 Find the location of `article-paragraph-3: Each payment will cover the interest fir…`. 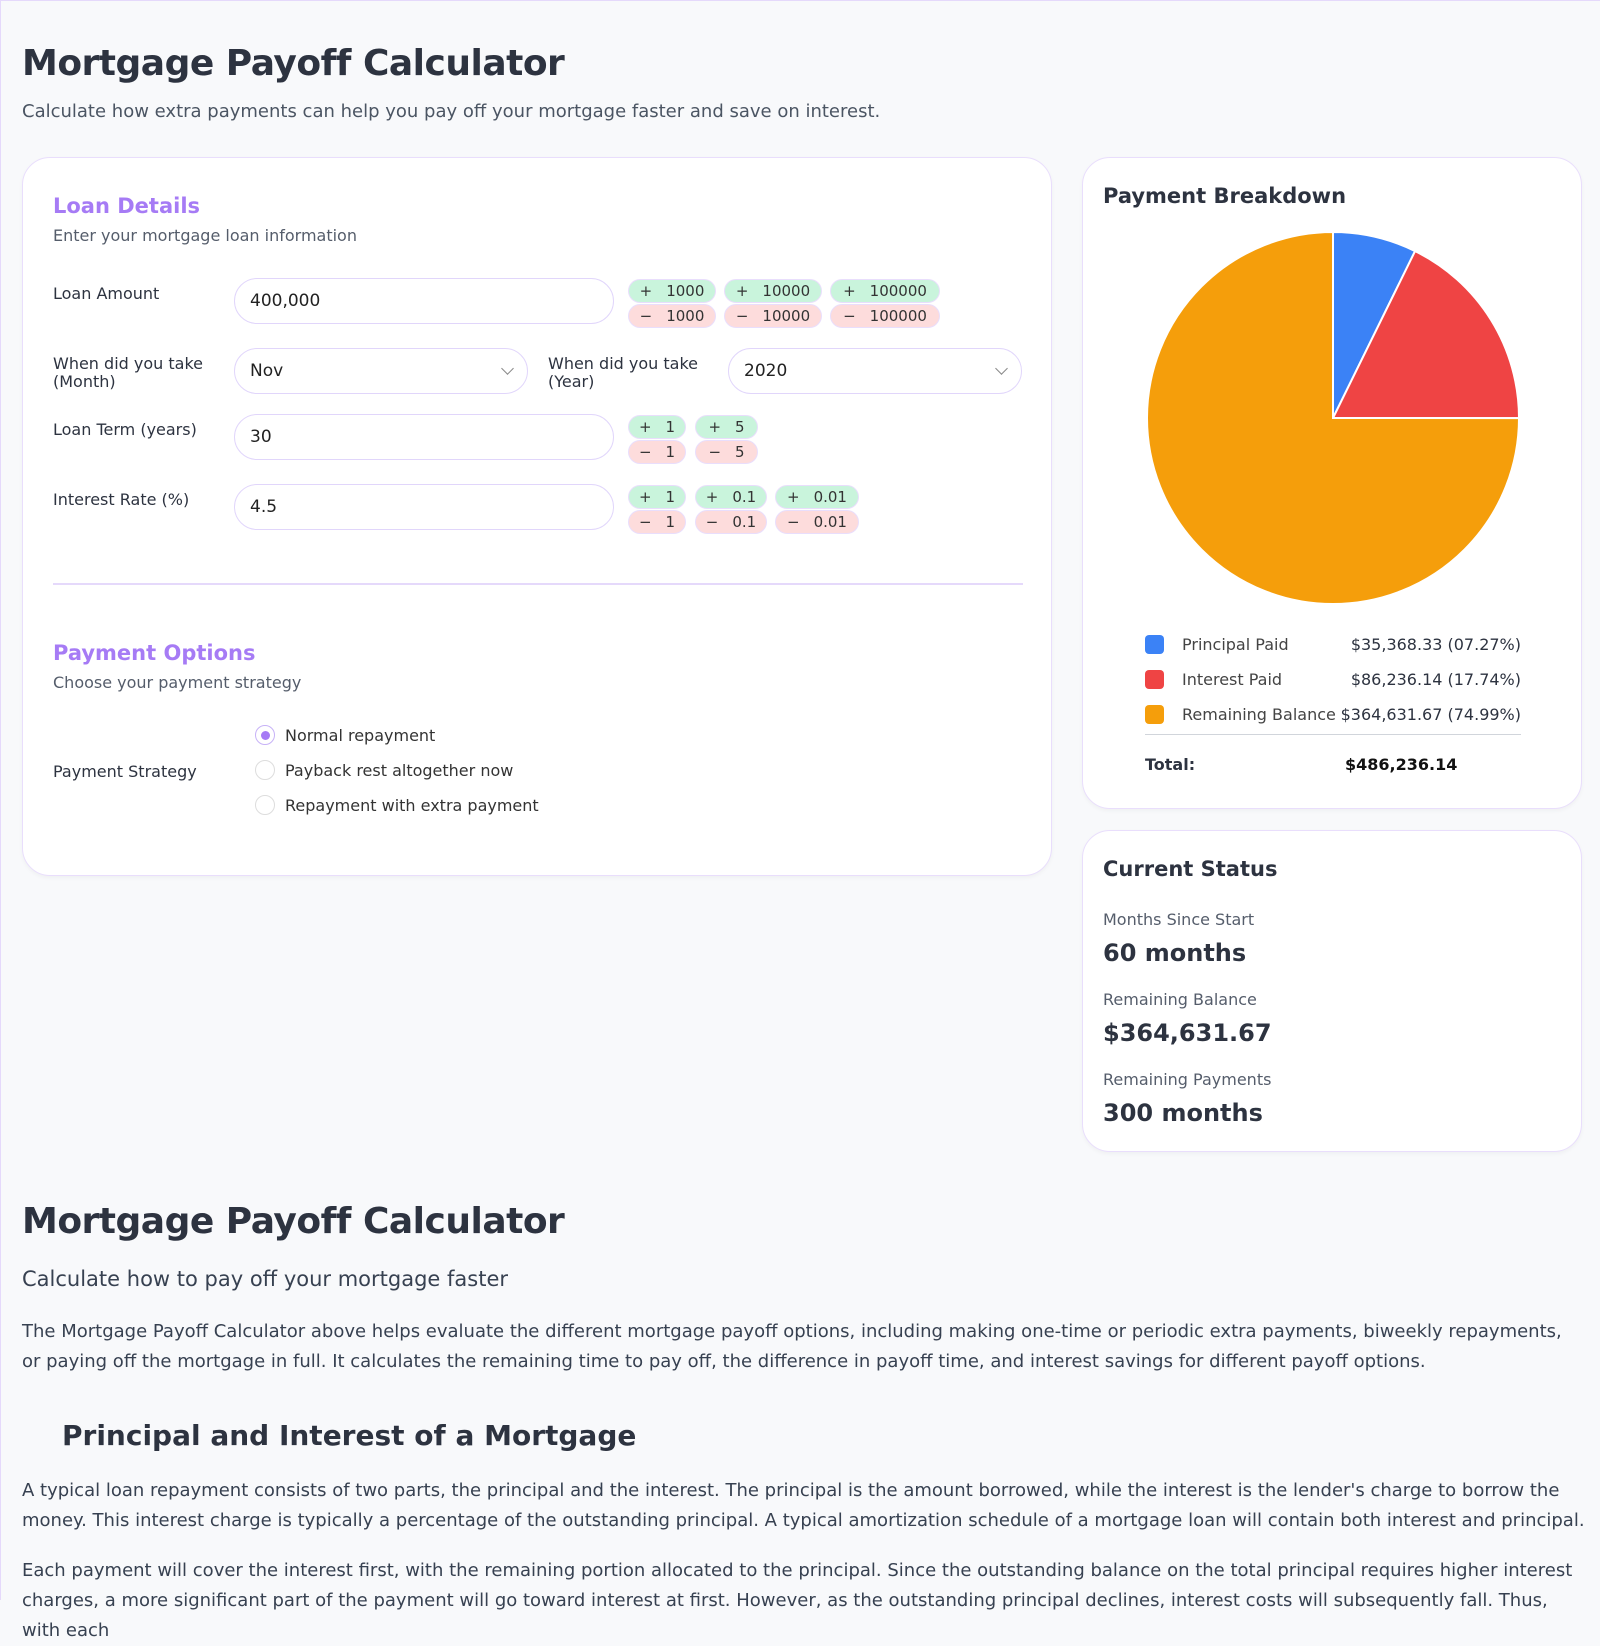

article-paragraph-3: Each payment will cover the interest fir… is located at coordinates (797, 1600).